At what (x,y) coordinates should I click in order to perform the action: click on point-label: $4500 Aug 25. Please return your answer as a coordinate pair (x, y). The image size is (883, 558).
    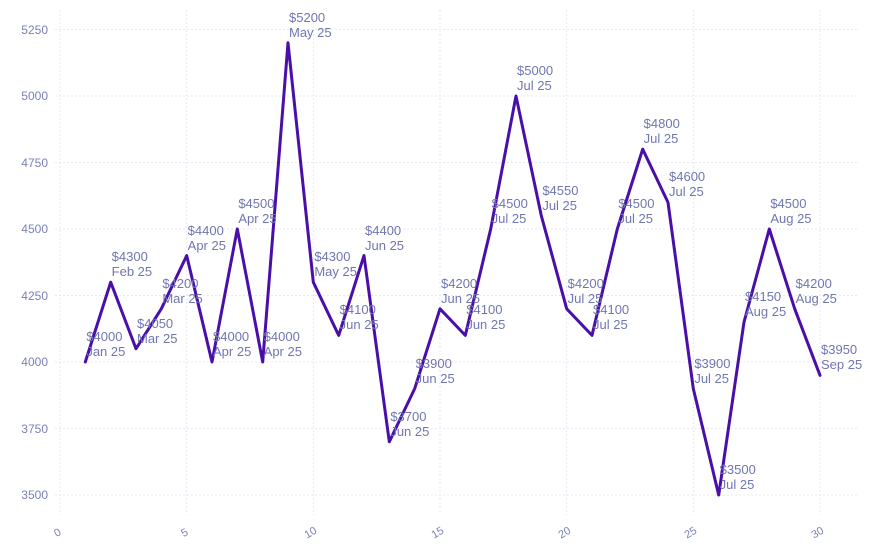
    Looking at the image, I should click on (790, 211).